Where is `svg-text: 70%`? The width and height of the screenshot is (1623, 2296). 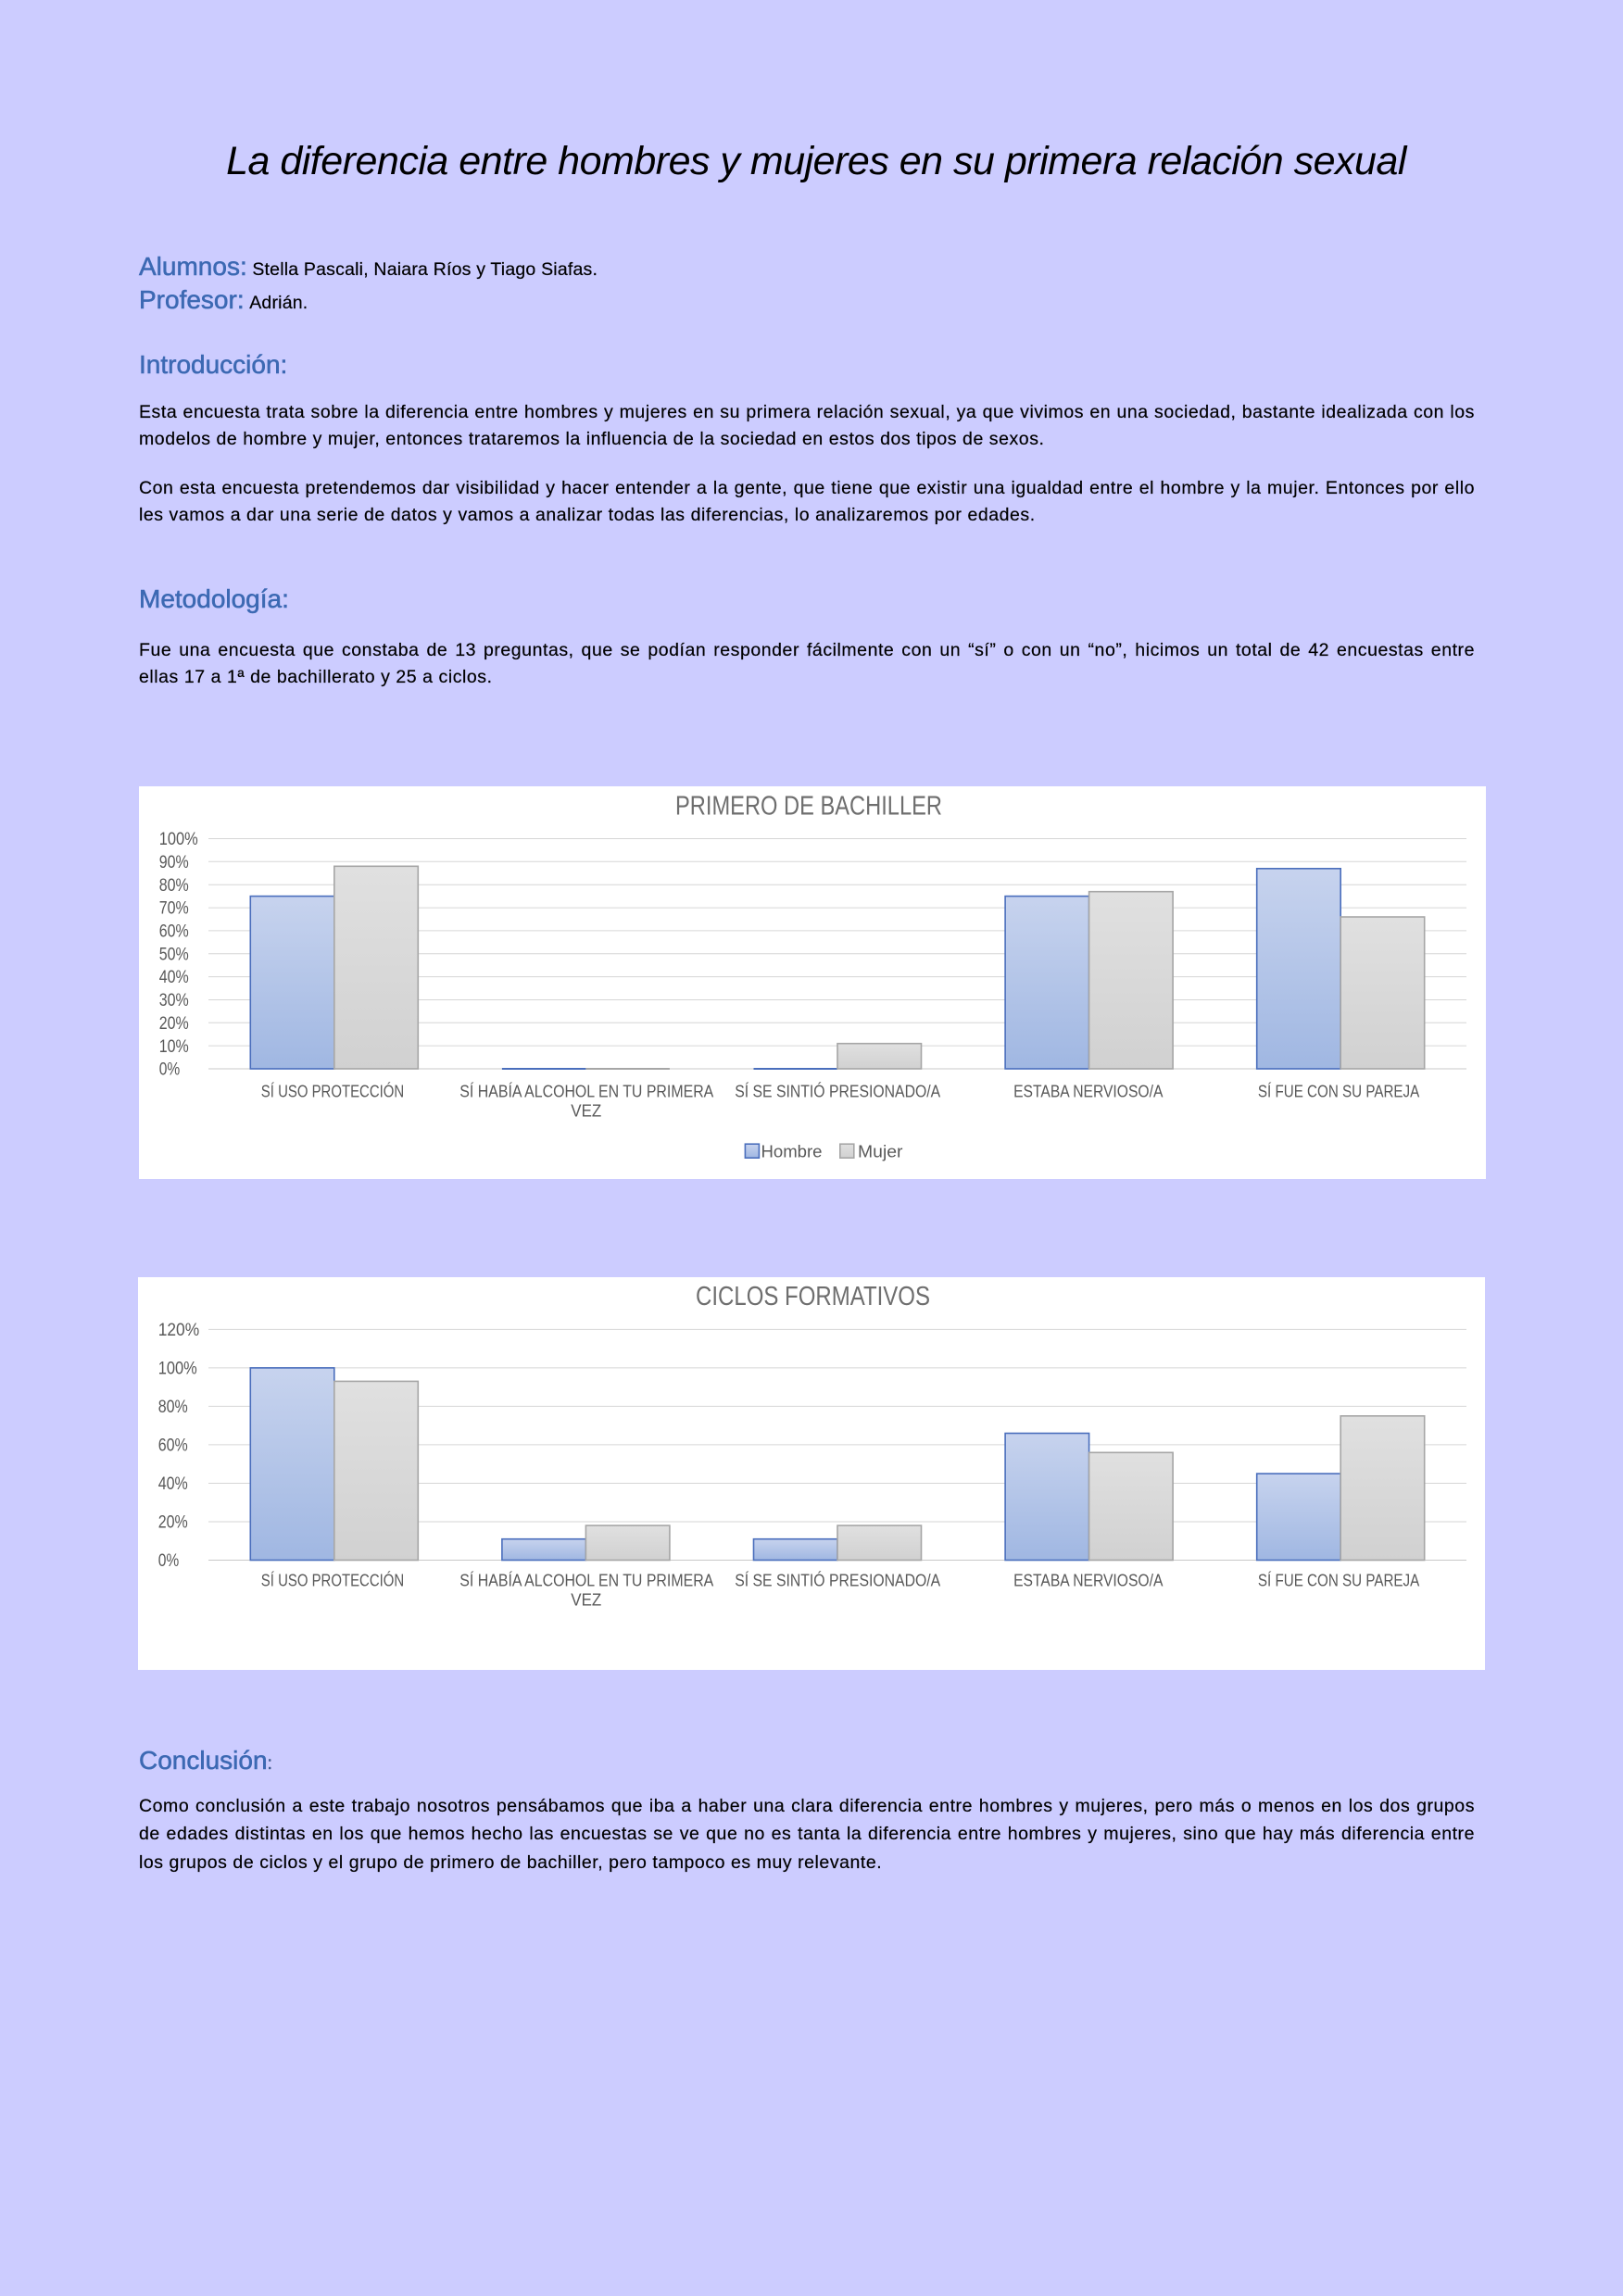 svg-text: 70% is located at coordinates (174, 909).